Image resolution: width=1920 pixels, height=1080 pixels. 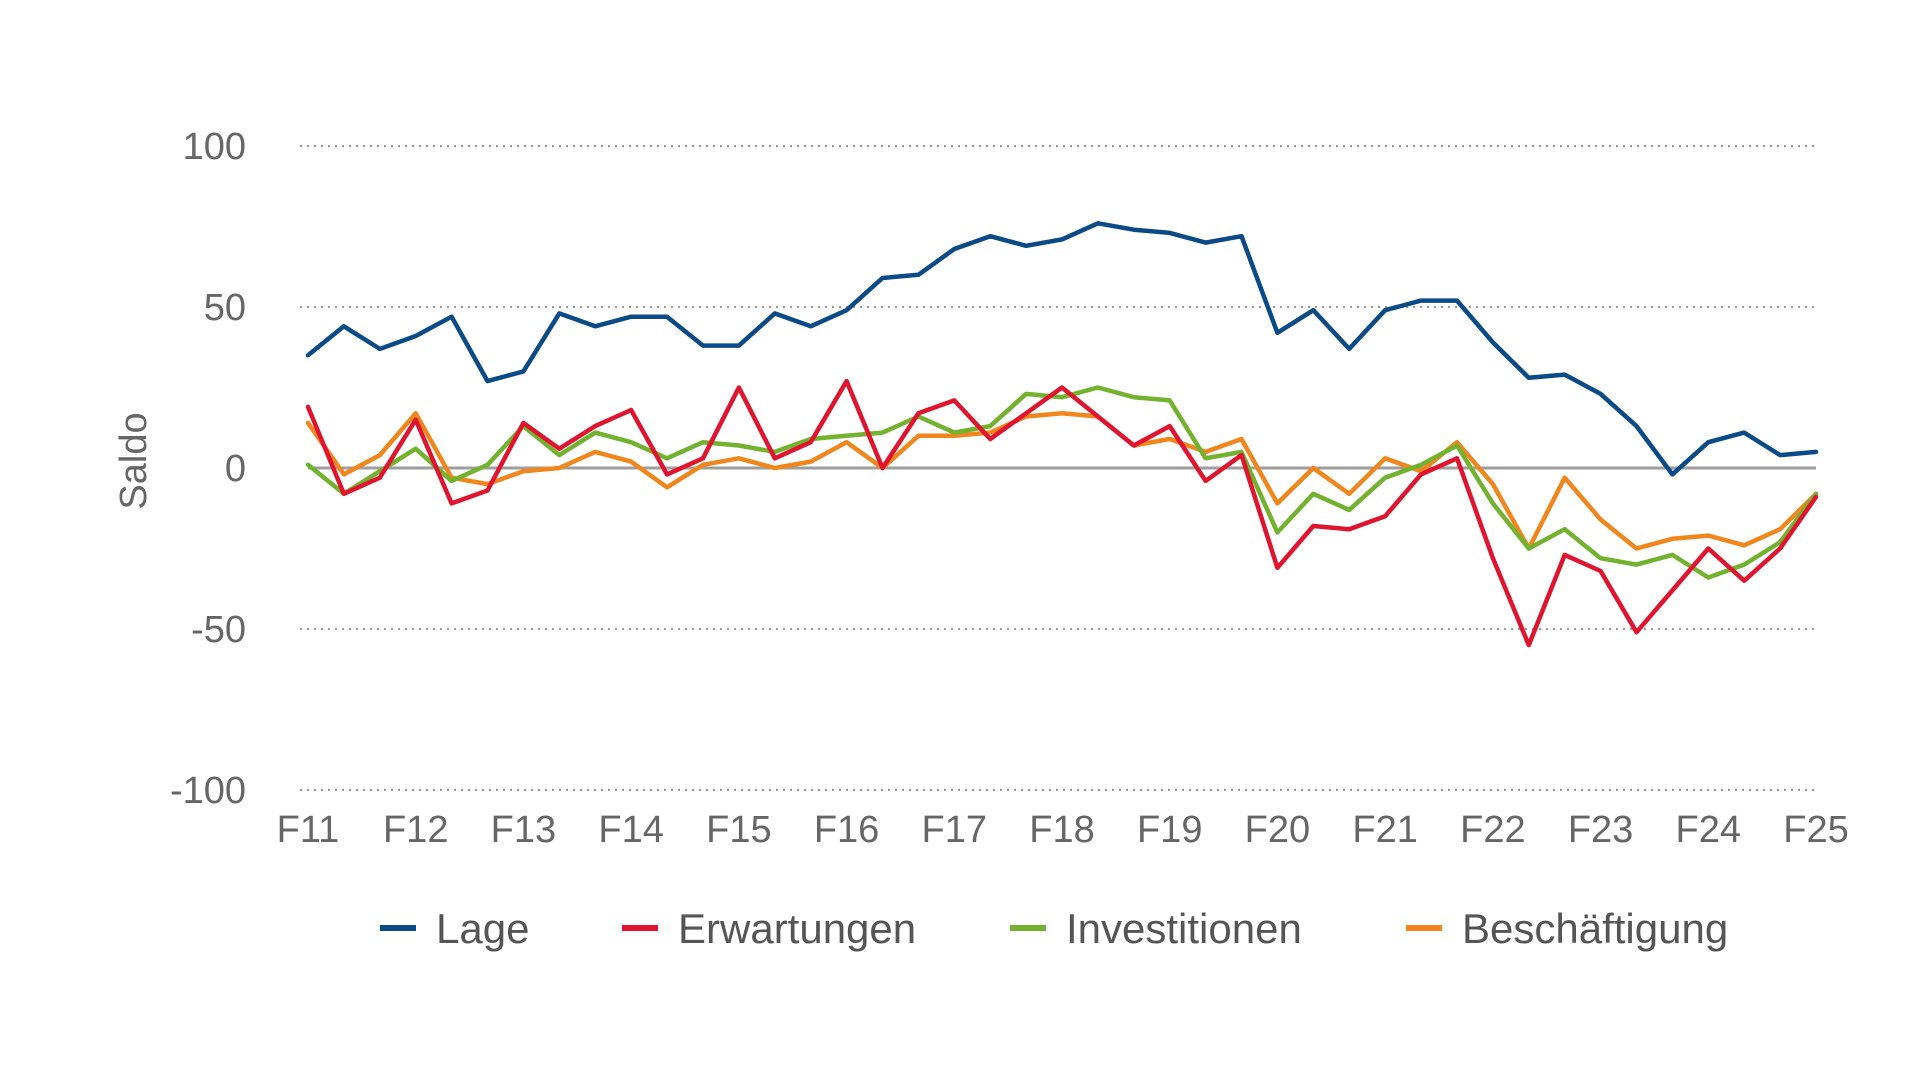 I want to click on legend-label: Lage, so click(x=482, y=928).